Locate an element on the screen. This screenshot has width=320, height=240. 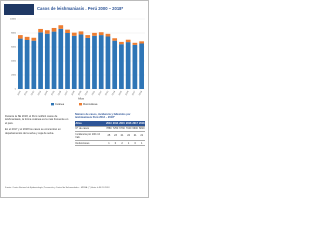
x-tick-label: 2018 is located at coordinates (141, 93).